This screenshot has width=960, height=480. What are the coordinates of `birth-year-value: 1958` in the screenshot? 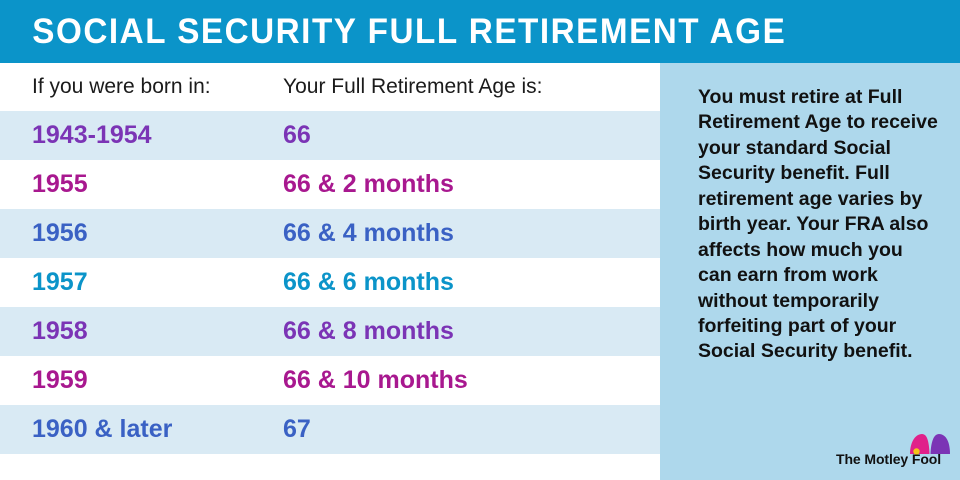 It's located at (60, 331).